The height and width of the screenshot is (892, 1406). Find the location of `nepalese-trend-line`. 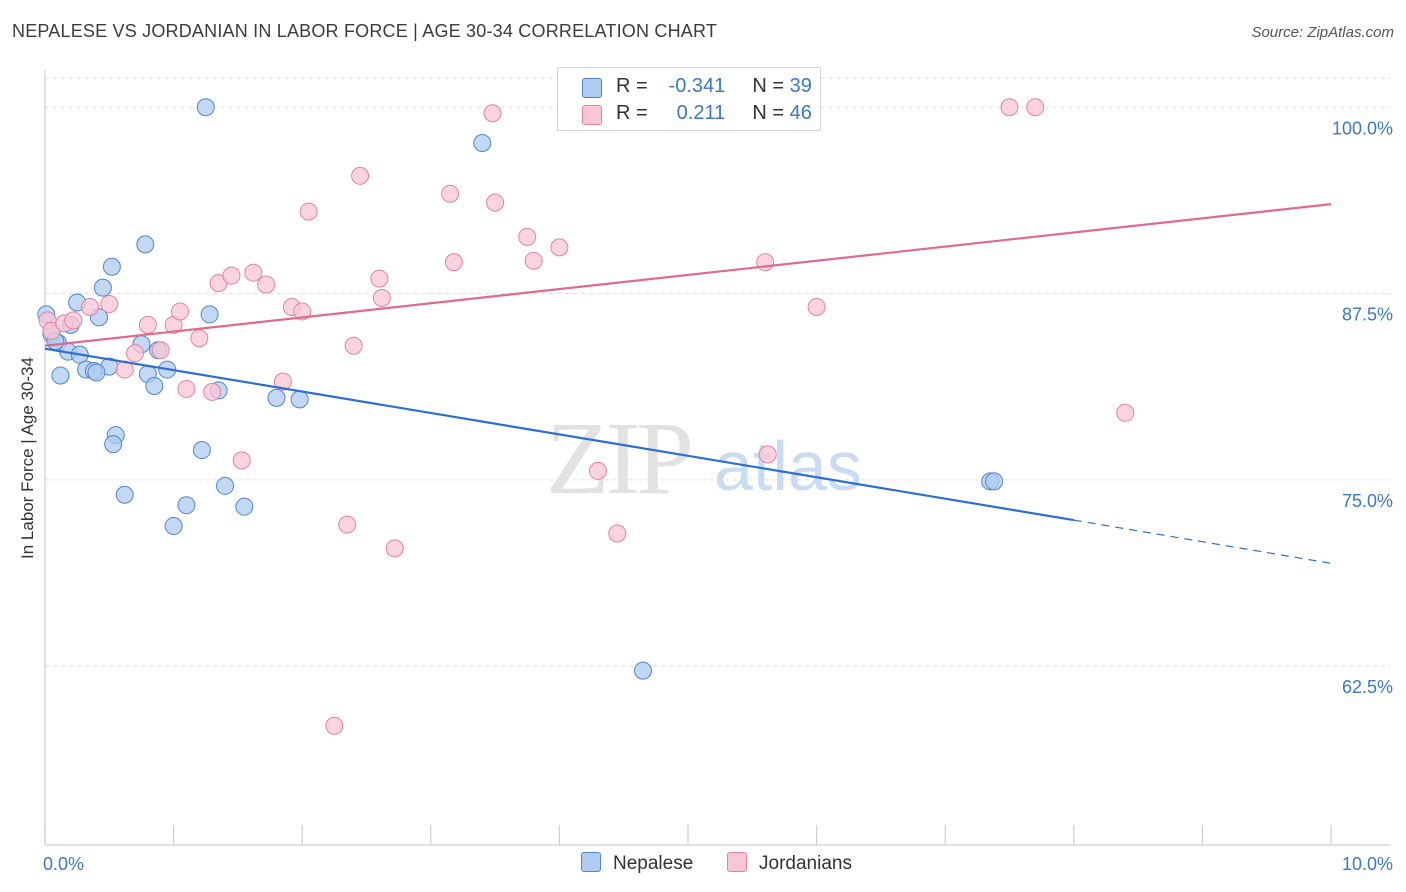

nepalese-trend-line is located at coordinates (559, 434).